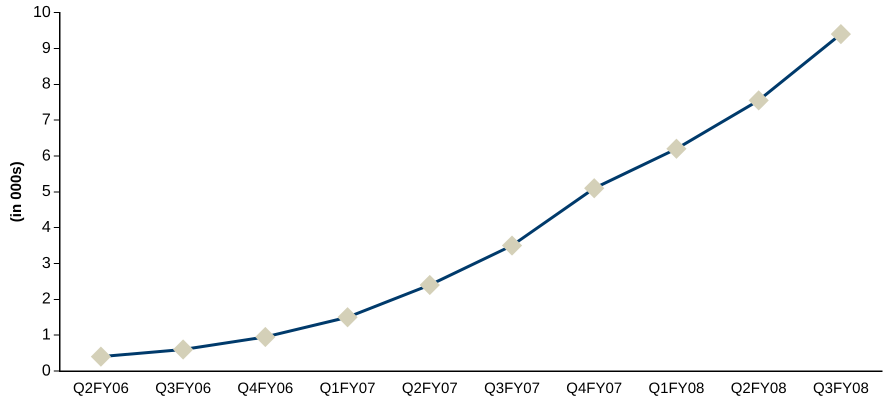  What do you see at coordinates (46, 84) in the screenshot?
I see `y-tick-label: 8` at bounding box center [46, 84].